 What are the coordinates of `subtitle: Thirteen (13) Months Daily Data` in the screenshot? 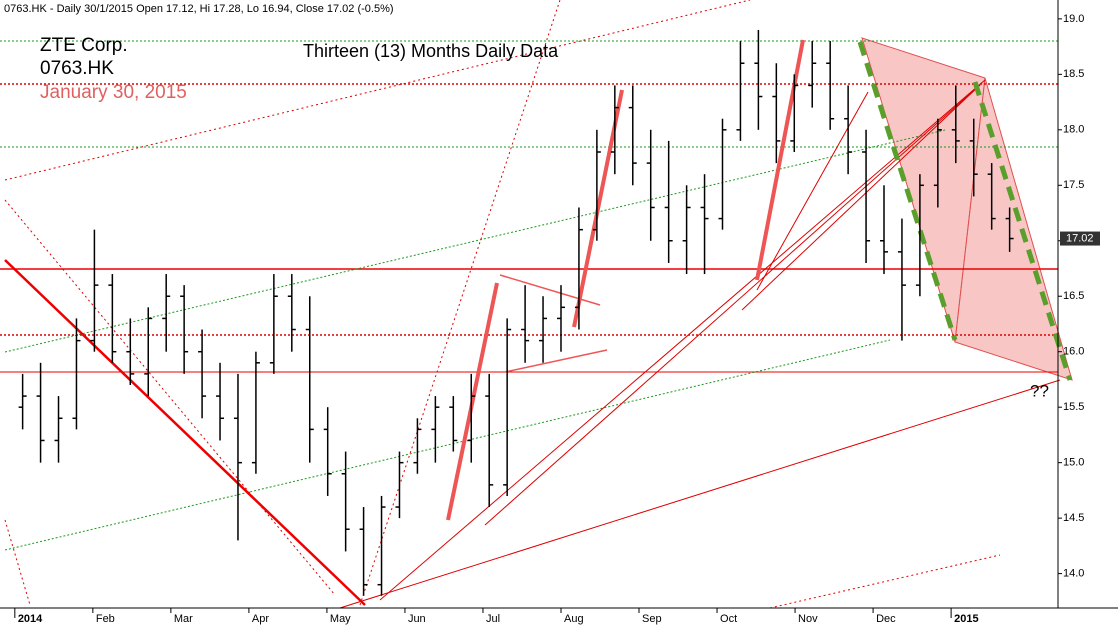 It's located at (431, 51).